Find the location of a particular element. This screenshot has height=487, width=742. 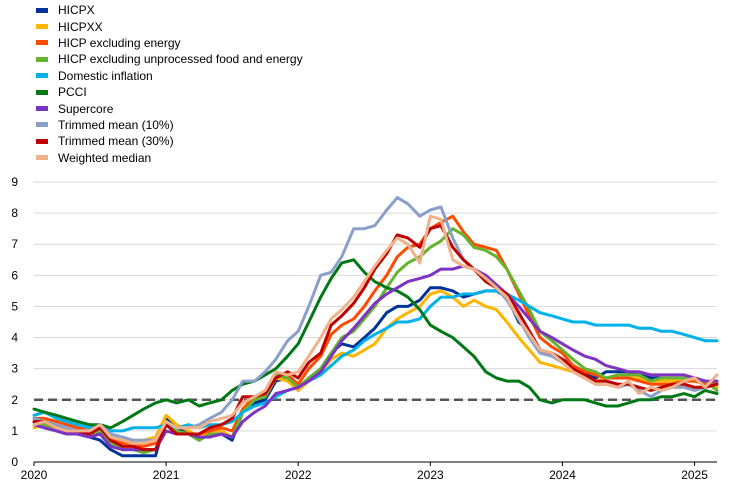

y-tick-label: 5 is located at coordinates (14, 306).